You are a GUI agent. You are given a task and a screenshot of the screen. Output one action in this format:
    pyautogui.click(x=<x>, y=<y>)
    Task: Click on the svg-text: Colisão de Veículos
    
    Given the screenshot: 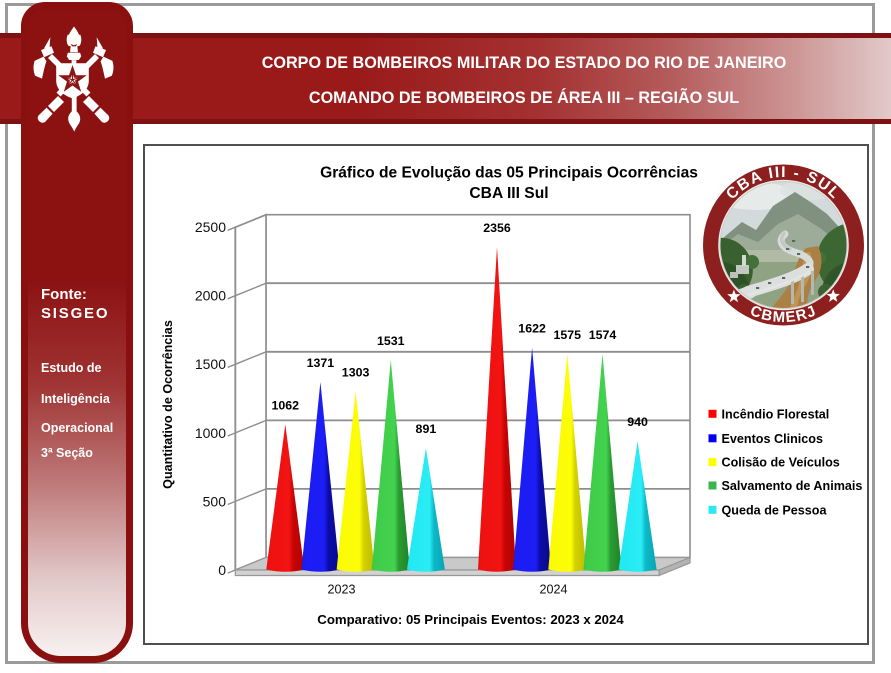 What is the action you would take?
    pyautogui.click(x=781, y=463)
    